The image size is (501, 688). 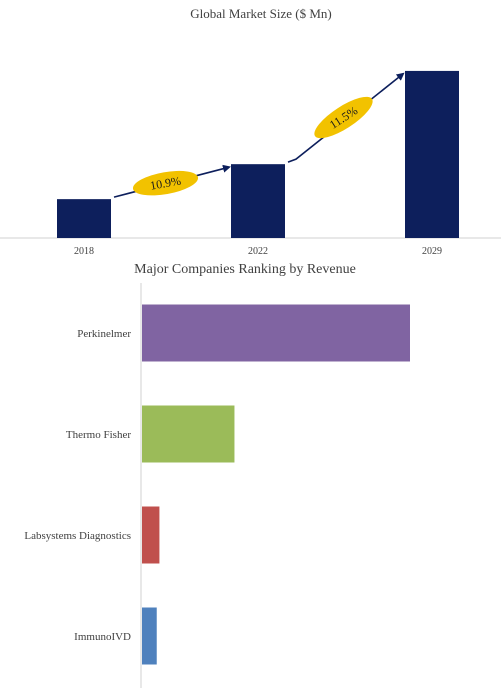 I want to click on market-size-bar-2029, so click(x=432, y=154).